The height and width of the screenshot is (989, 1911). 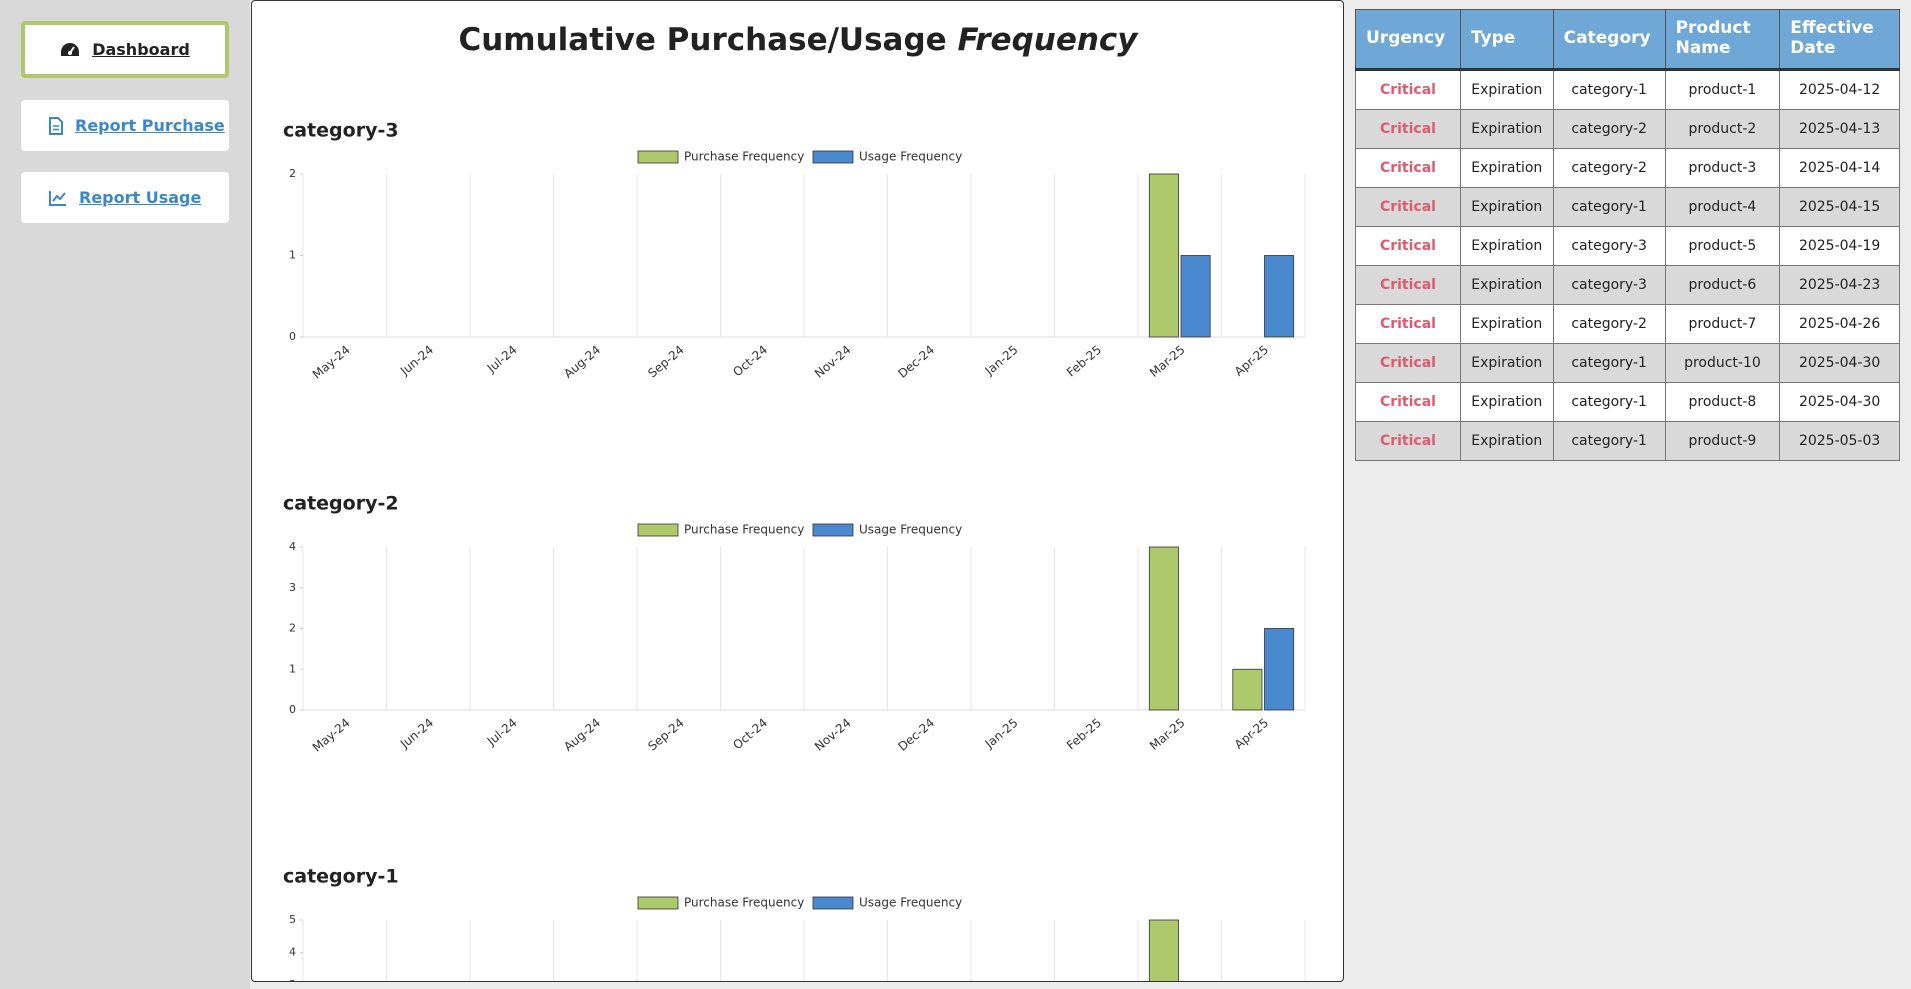 I want to click on y-tick-label: 0, so click(x=292, y=709).